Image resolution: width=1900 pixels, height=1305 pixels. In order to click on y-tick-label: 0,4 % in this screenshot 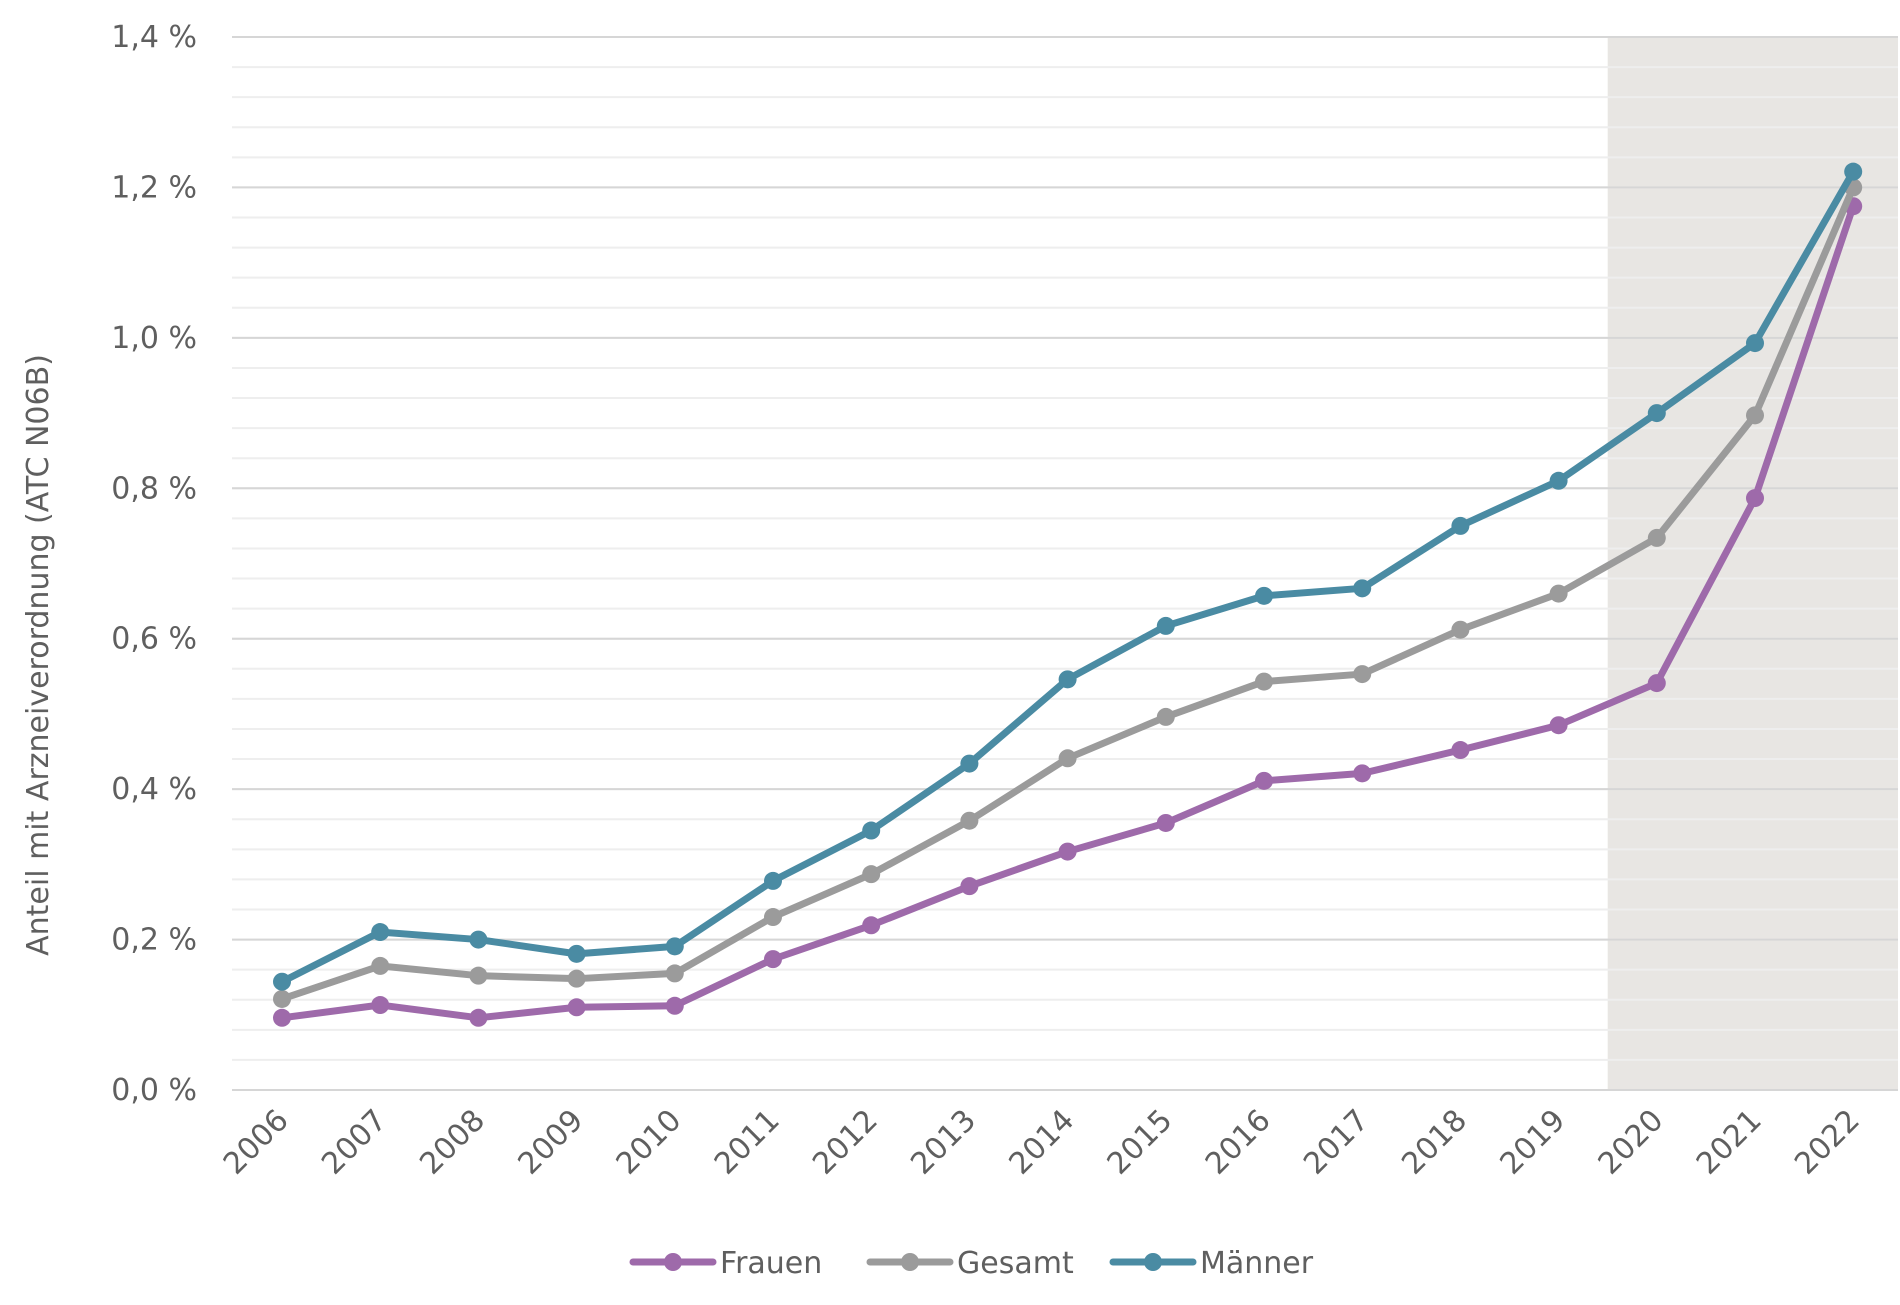, I will do `click(154, 789)`.